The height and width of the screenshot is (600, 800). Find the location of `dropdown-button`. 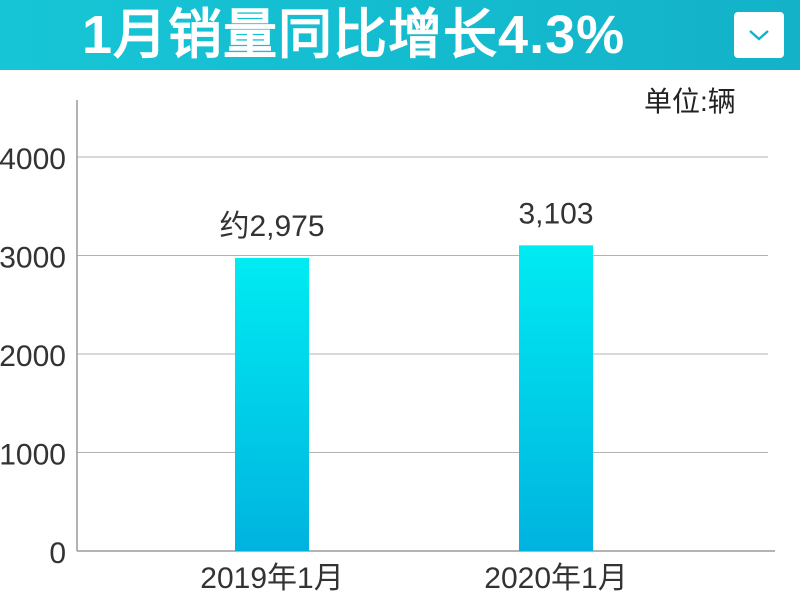

dropdown-button is located at coordinates (759, 35).